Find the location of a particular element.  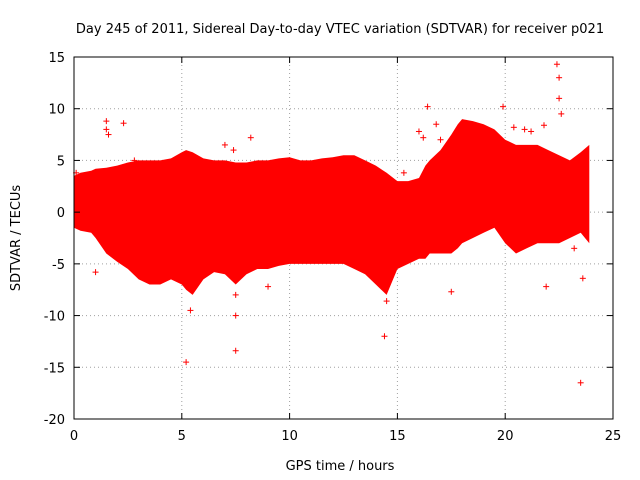

x-tick-label: 0 is located at coordinates (74, 436).